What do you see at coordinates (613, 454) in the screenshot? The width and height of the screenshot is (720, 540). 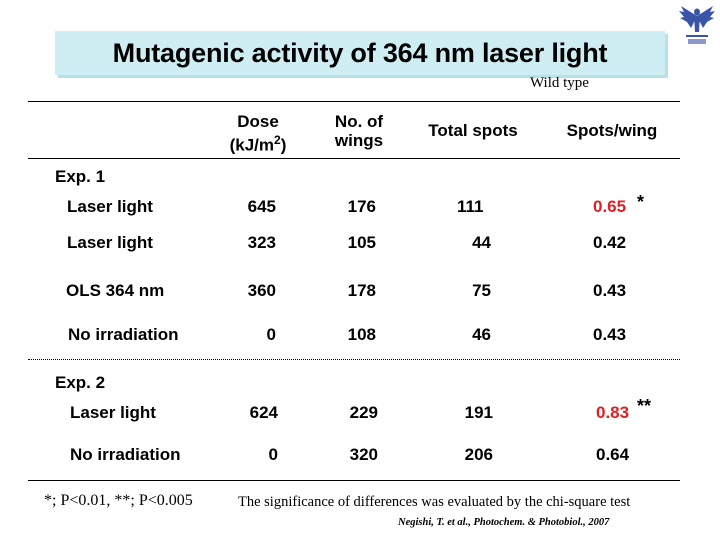 I see `row-spots: 0.64` at bounding box center [613, 454].